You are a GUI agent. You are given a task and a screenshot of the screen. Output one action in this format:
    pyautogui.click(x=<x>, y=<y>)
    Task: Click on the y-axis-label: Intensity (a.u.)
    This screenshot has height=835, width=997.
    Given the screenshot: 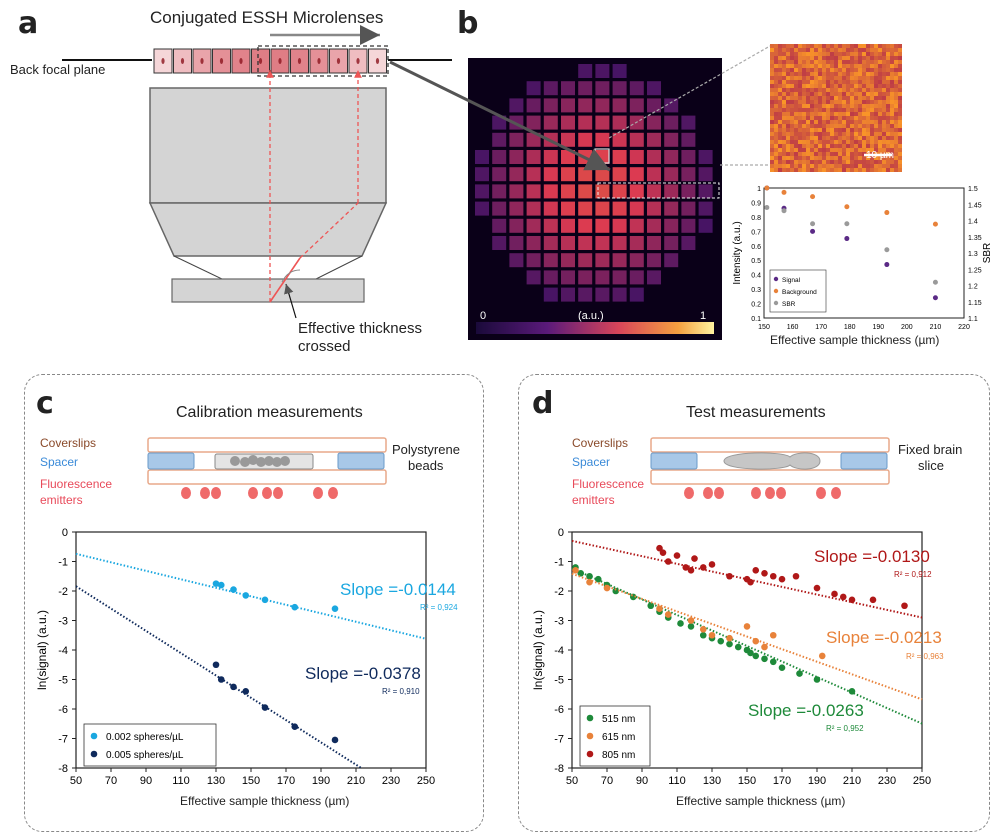 What is the action you would take?
    pyautogui.click(x=737, y=252)
    